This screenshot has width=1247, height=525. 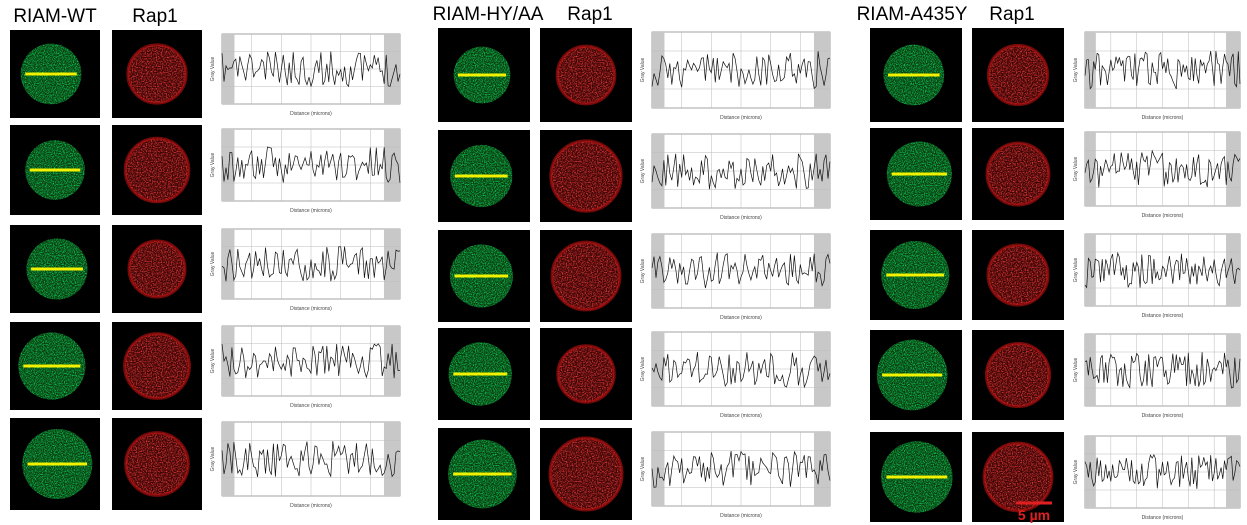 What do you see at coordinates (1034, 515) in the screenshot?
I see `scale-bar-label: 5 µm` at bounding box center [1034, 515].